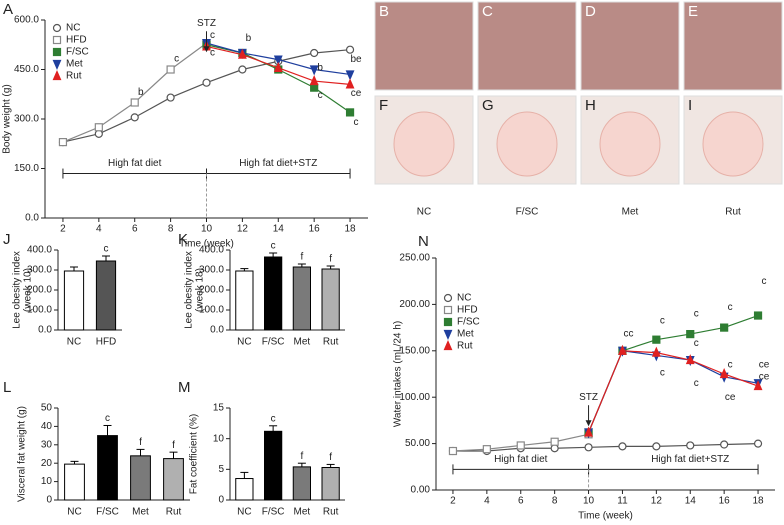 This screenshot has width=784, height=525. I want to click on y-axis-label: Lee obesity index, so click(189, 290).